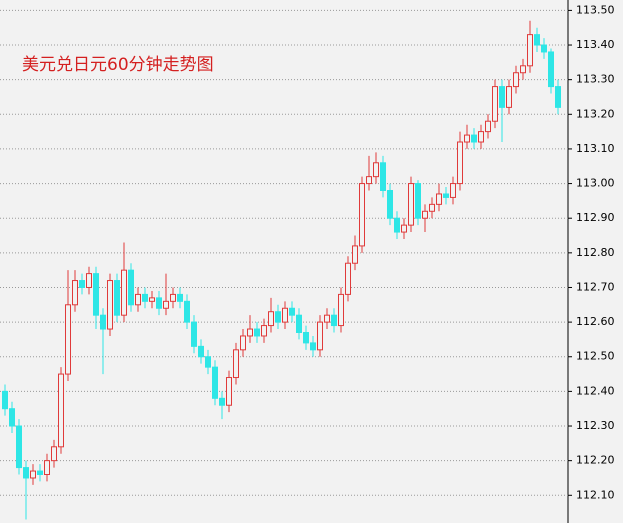 Image resolution: width=623 pixels, height=523 pixels. I want to click on y-tick-label: 113.40, so click(595, 44).